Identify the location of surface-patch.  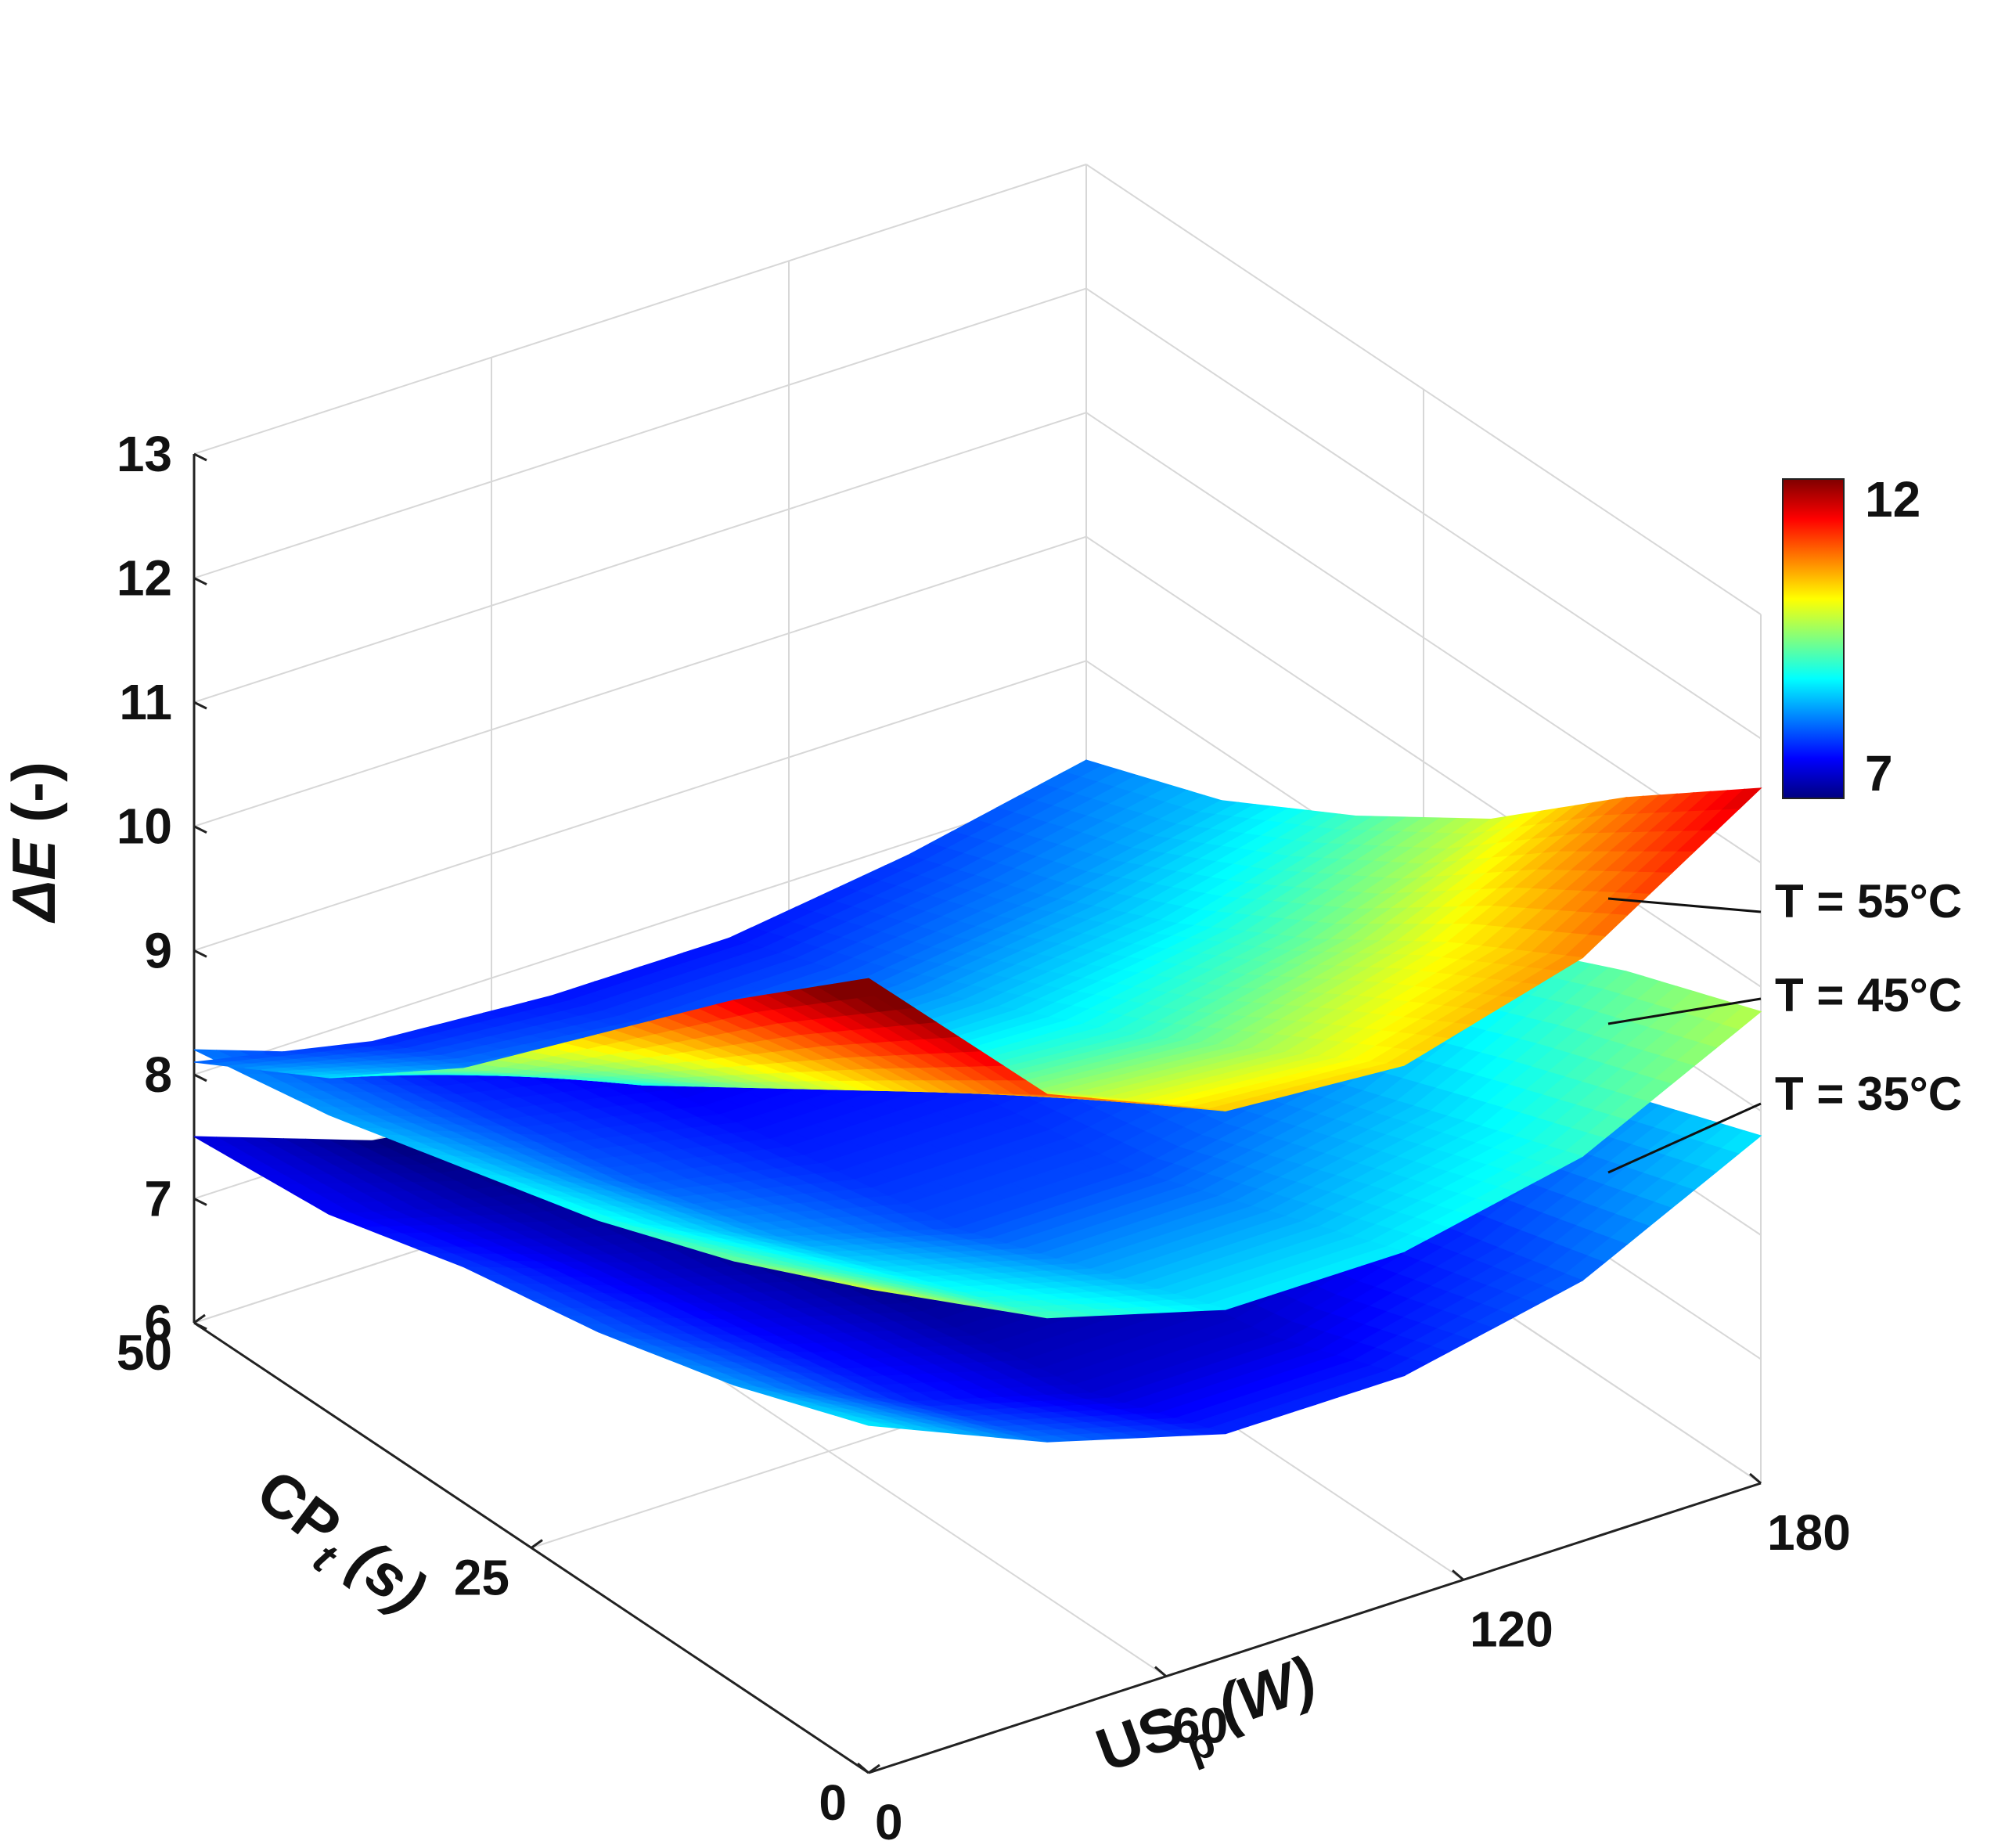
(871, 1424).